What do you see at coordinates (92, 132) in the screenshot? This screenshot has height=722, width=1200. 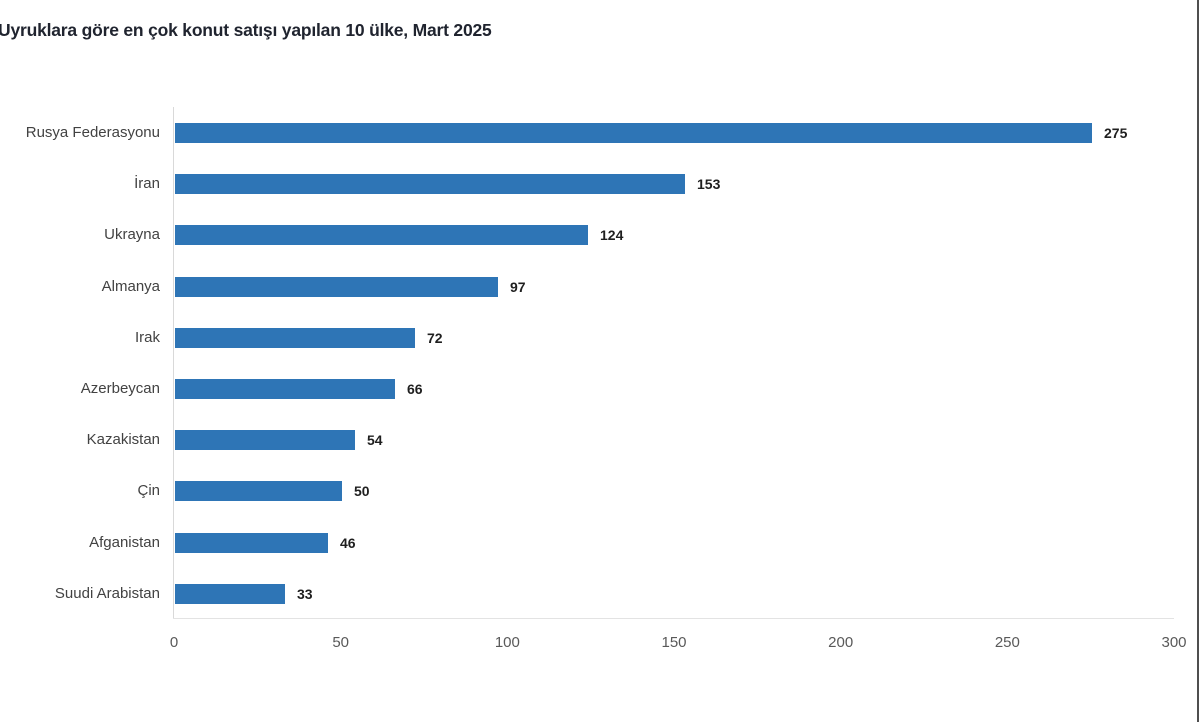 I see `category-label: Rusya Federasyonu` at bounding box center [92, 132].